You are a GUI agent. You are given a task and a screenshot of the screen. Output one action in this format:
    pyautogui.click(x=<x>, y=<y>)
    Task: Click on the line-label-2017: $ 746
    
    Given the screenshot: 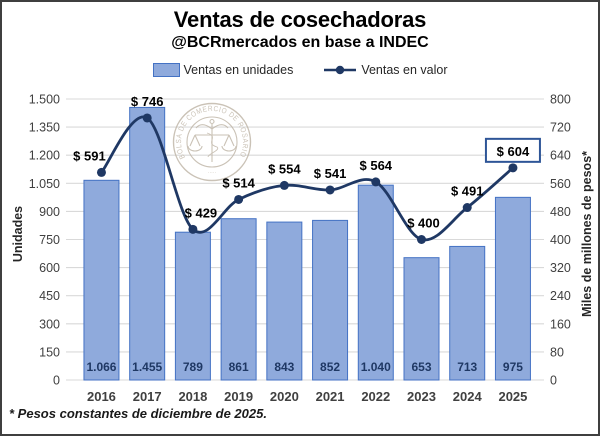 What is the action you would take?
    pyautogui.click(x=147, y=101)
    